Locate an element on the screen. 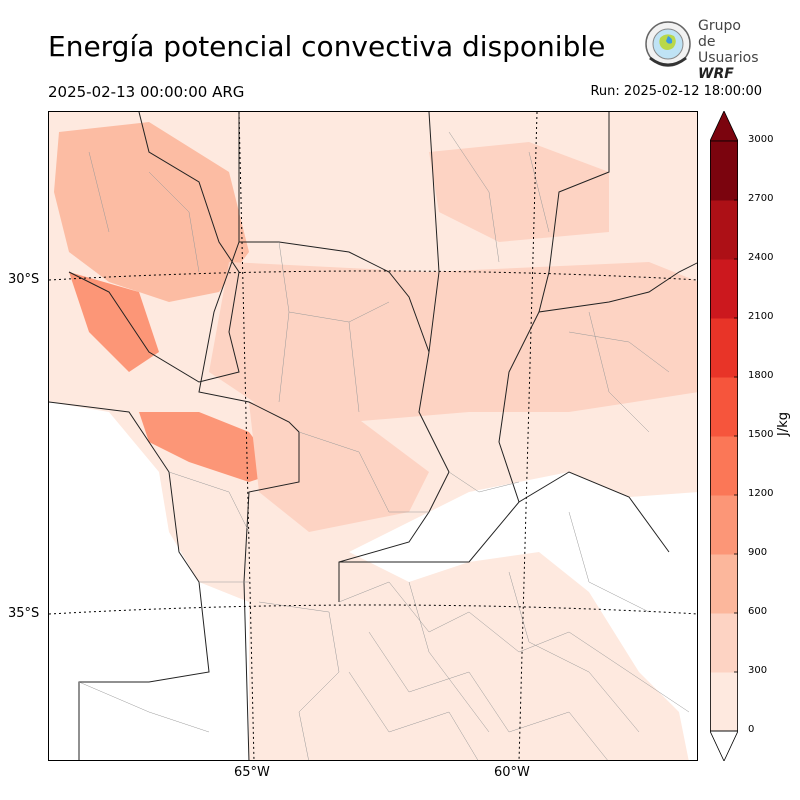 The image size is (800, 800). lon-label-65w: 65°W is located at coordinates (252, 772).